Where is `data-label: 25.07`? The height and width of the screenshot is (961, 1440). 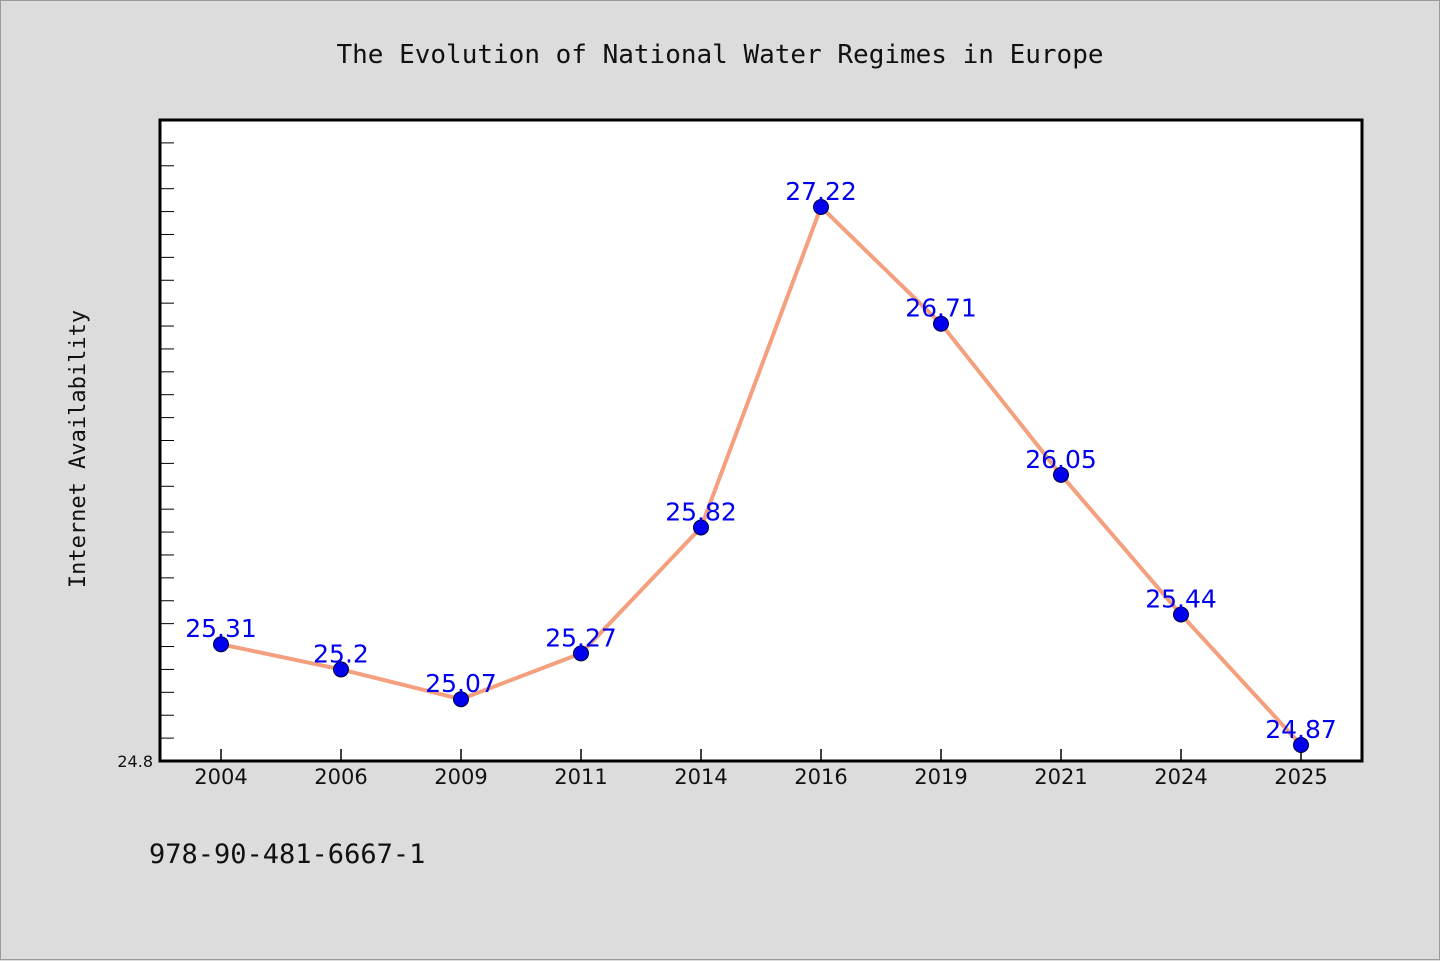 data-label: 25.07 is located at coordinates (461, 683).